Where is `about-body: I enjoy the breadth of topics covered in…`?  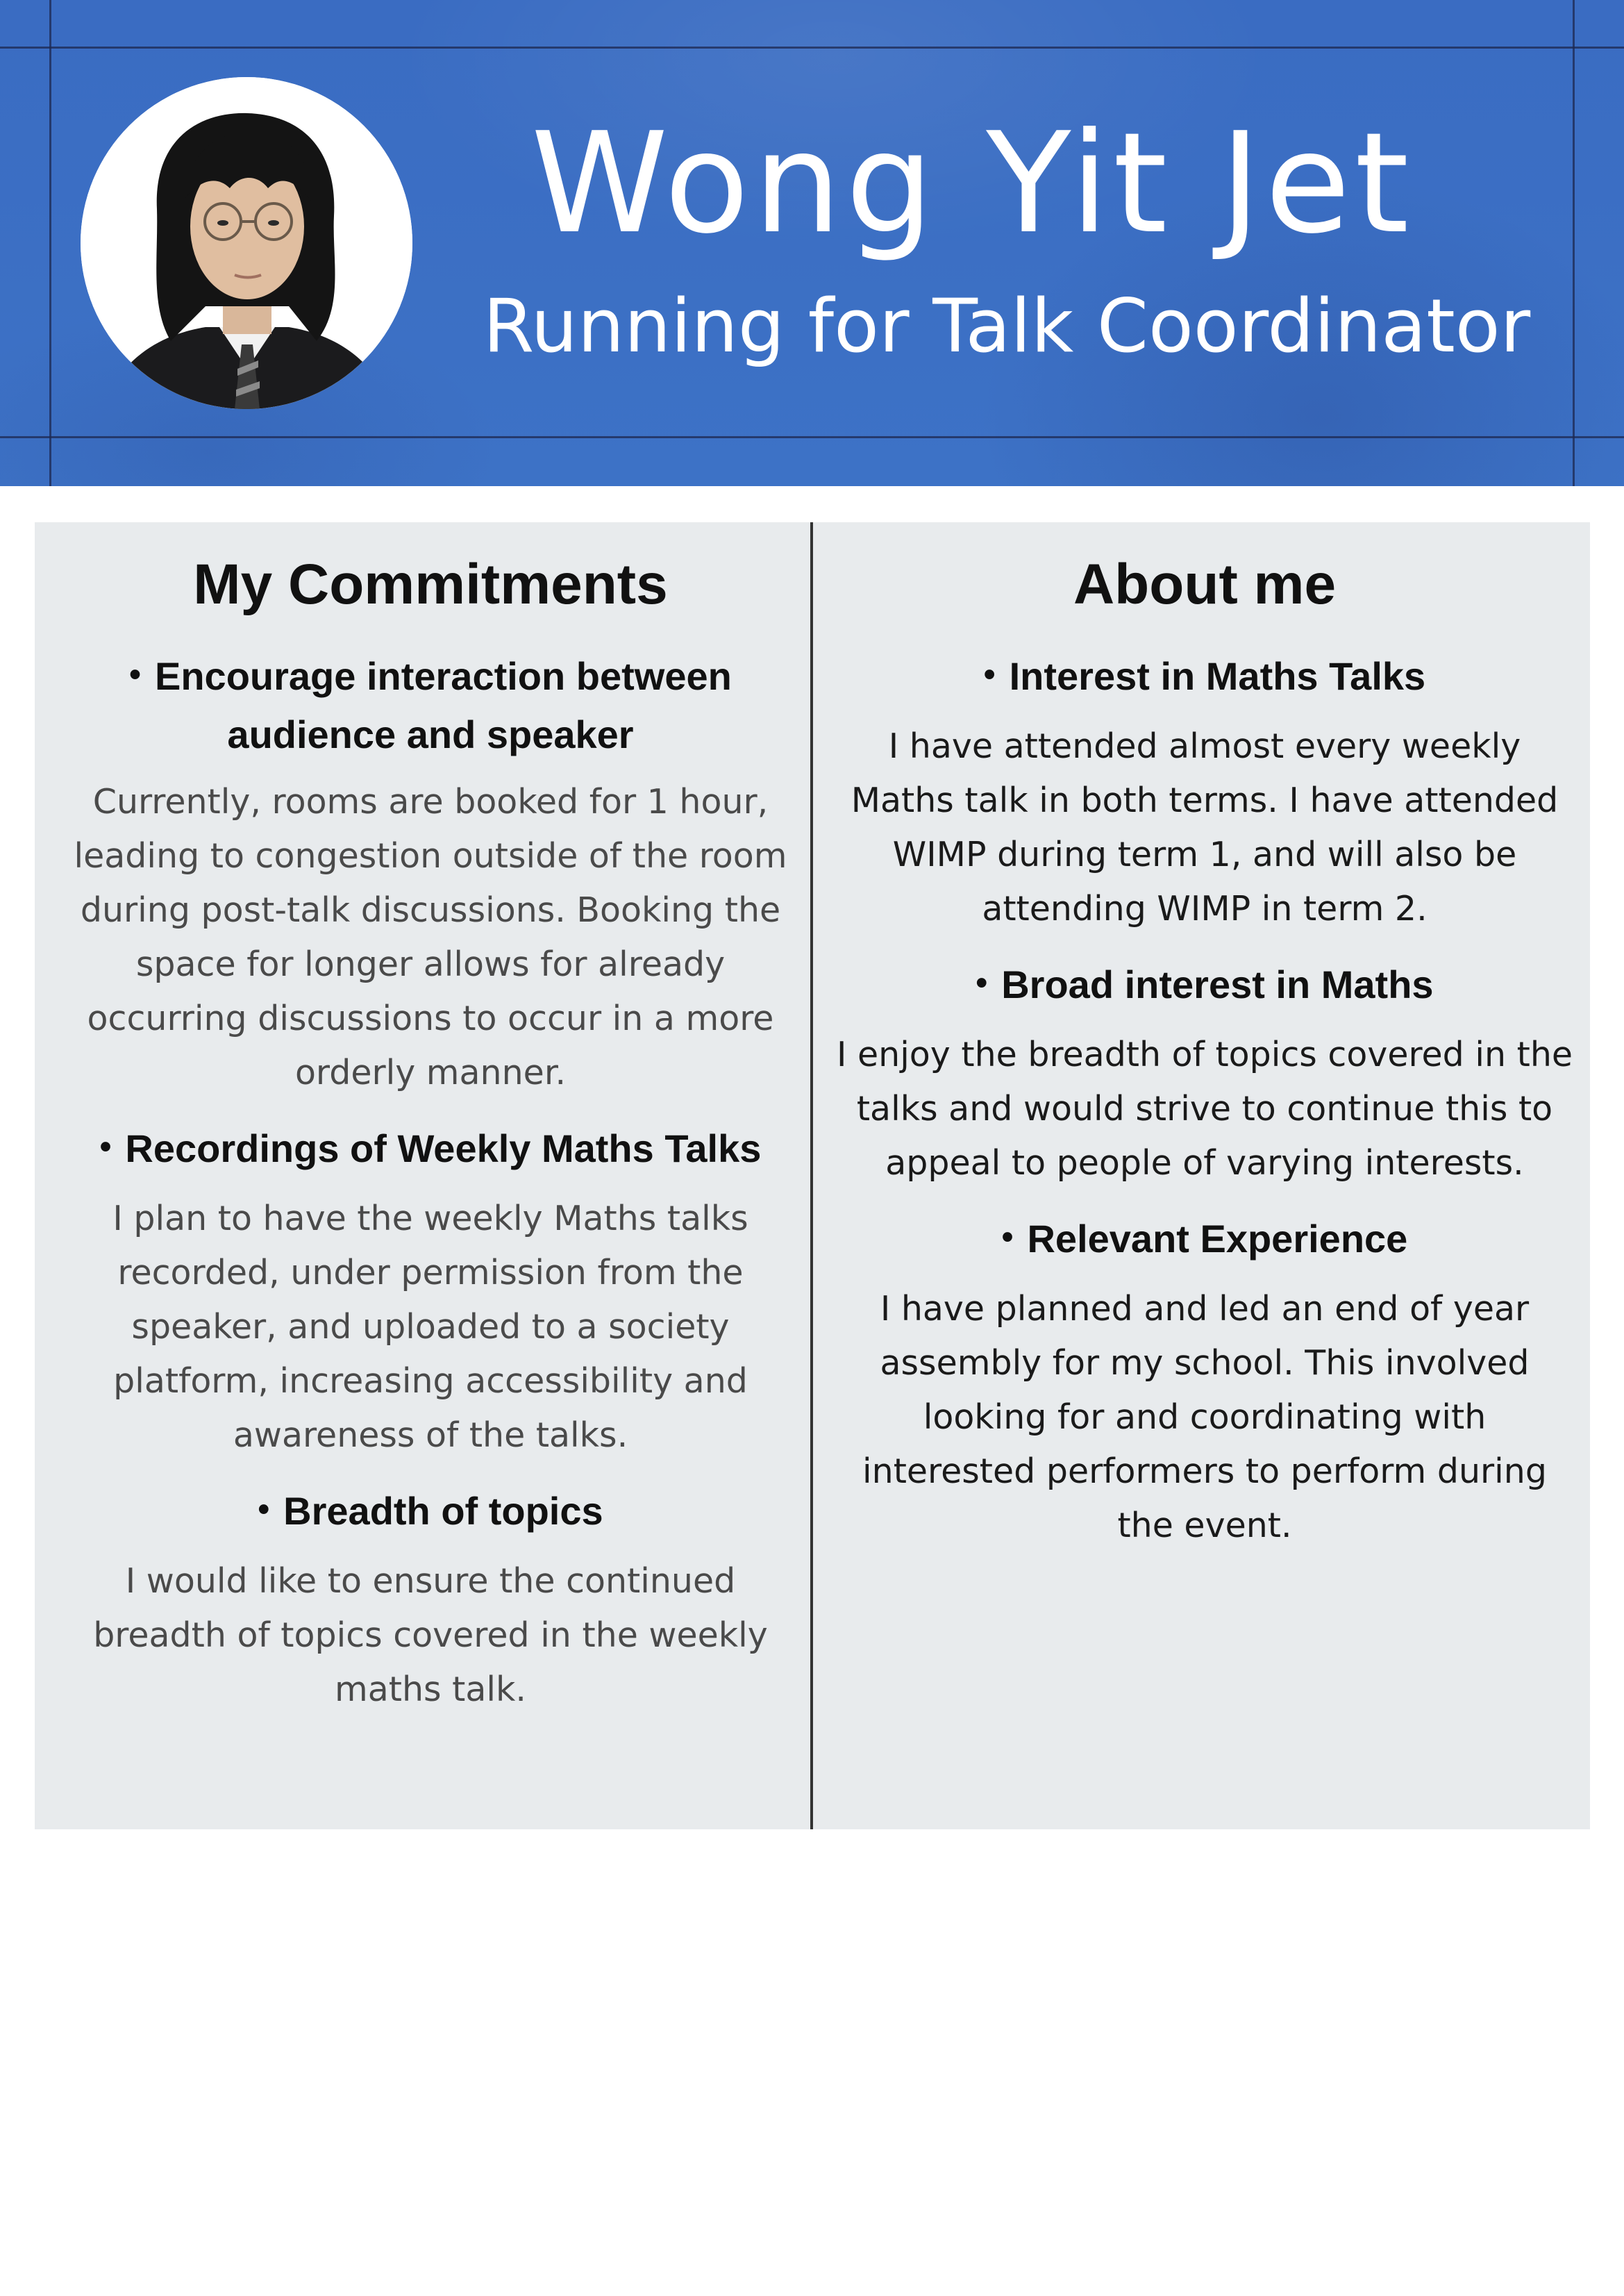
about-body: I enjoy the breadth of topics covered in… is located at coordinates (1205, 1109).